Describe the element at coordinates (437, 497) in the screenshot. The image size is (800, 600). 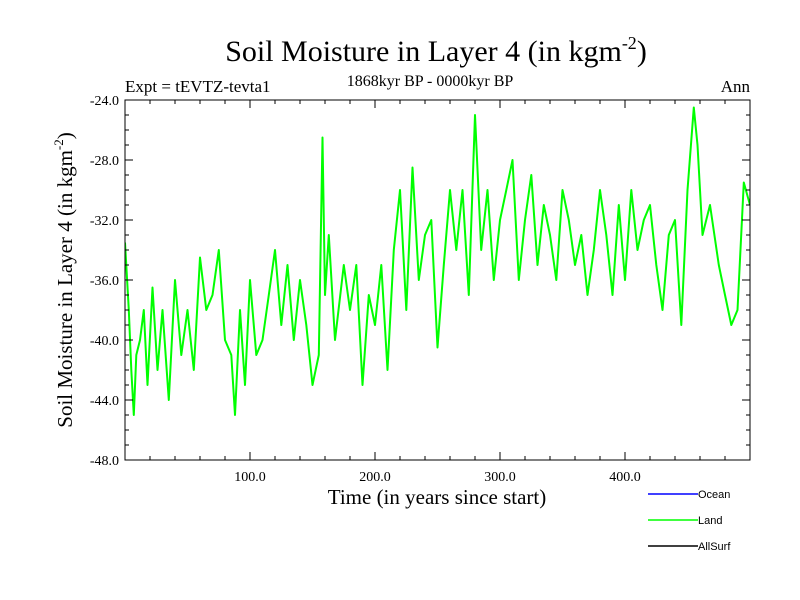
I see `x-axis-label: Time (in years since start)` at that location.